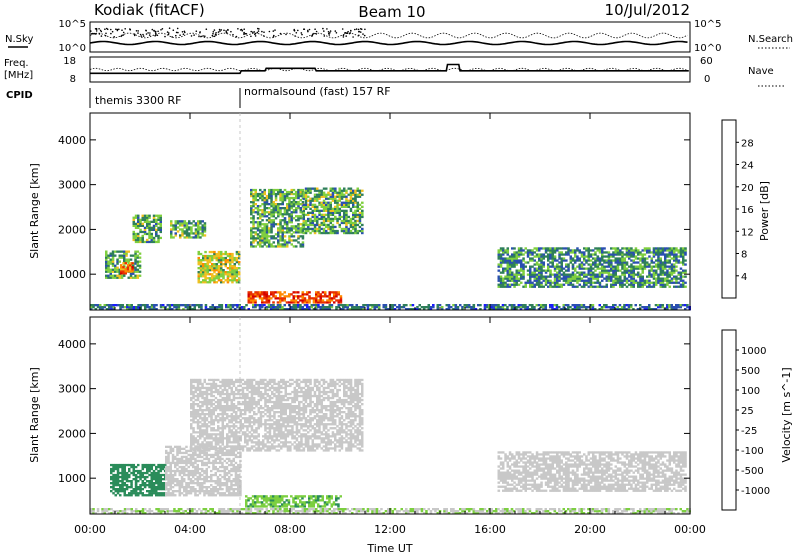 The width and height of the screenshot is (800, 554). What do you see at coordinates (707, 79) in the screenshot?
I see `nave-tick-bottom: 0` at bounding box center [707, 79].